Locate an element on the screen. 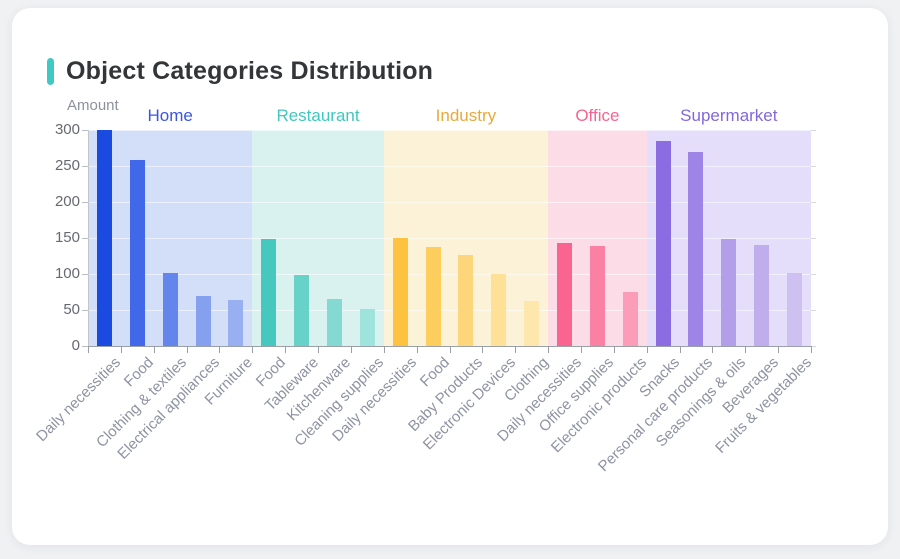 The width and height of the screenshot is (900, 559). title-accent-bar is located at coordinates (50, 71).